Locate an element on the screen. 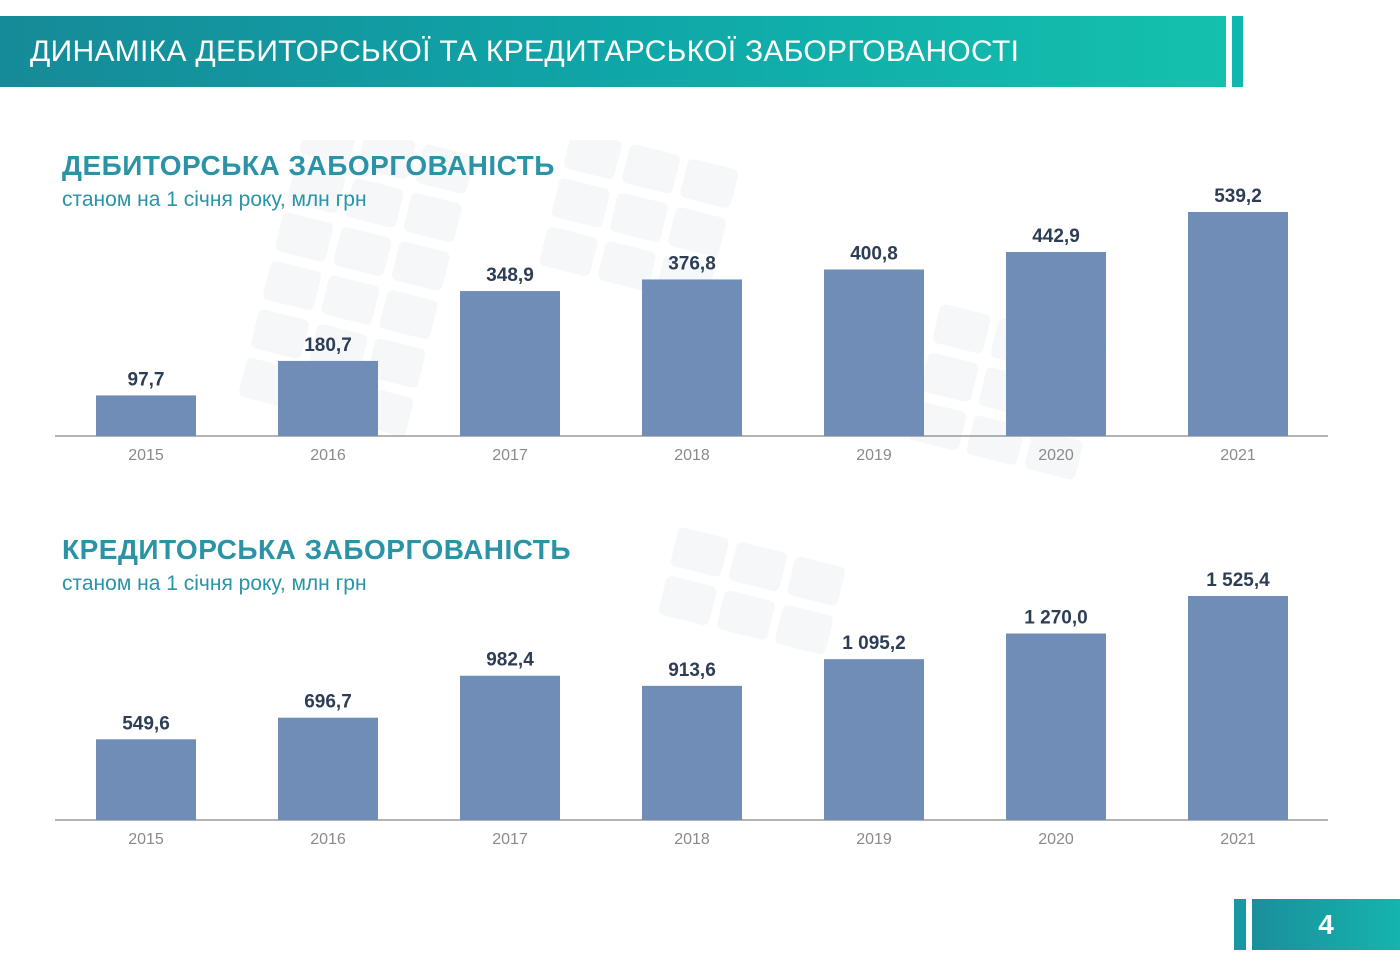 The width and height of the screenshot is (1400, 969). page-number-stripe is located at coordinates (1240, 924).